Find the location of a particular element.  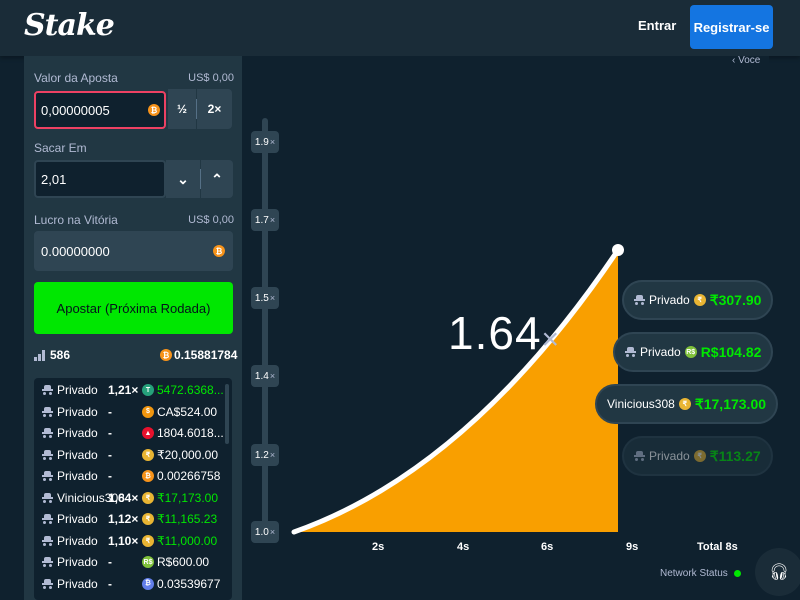

profit-label: Lucro na Vitória is located at coordinates (76, 220).